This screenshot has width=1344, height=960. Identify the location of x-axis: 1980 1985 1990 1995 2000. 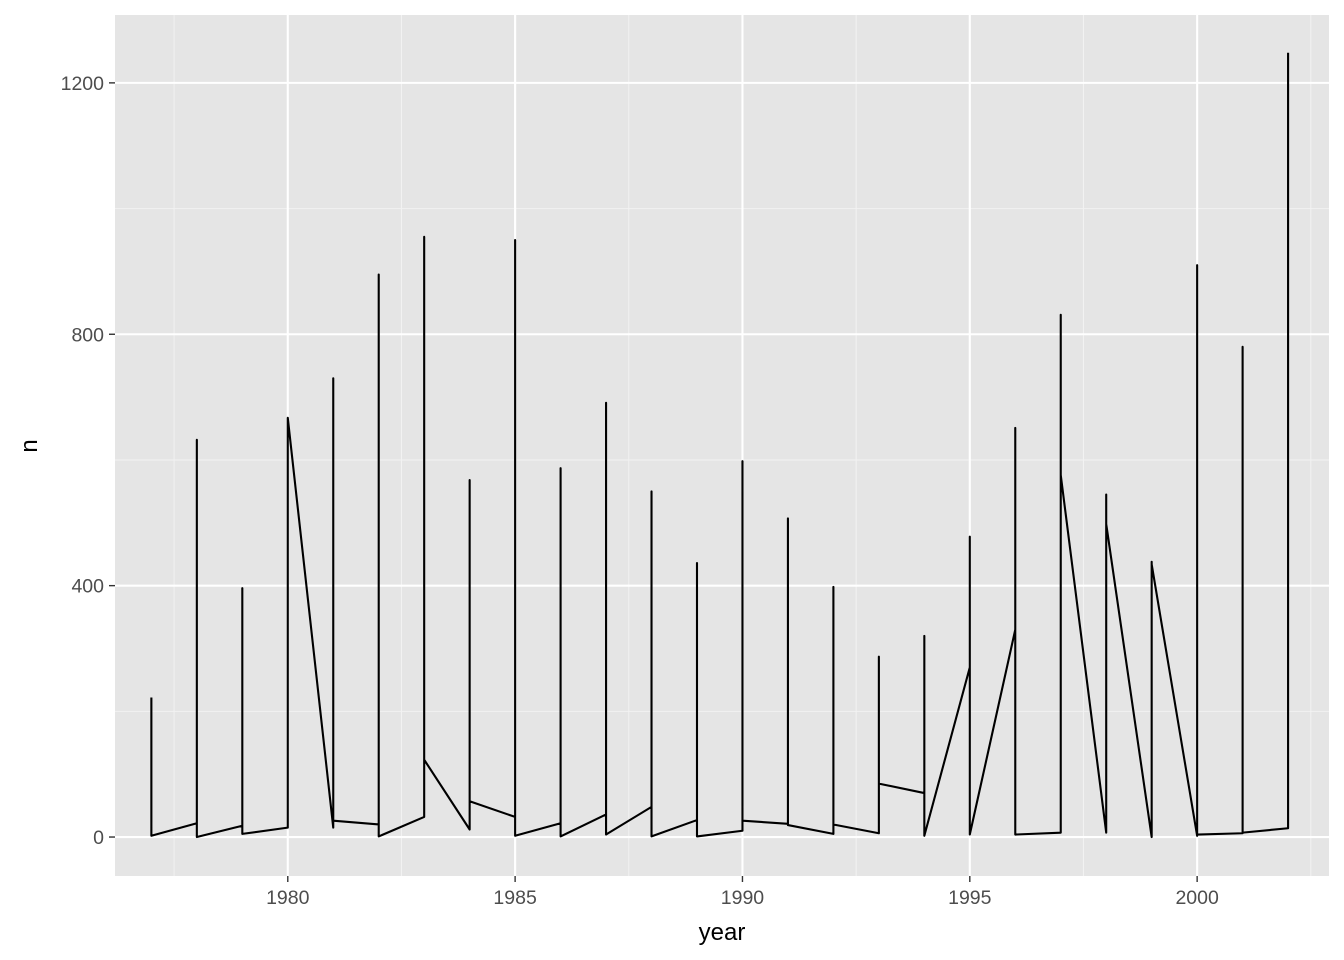
(742, 892).